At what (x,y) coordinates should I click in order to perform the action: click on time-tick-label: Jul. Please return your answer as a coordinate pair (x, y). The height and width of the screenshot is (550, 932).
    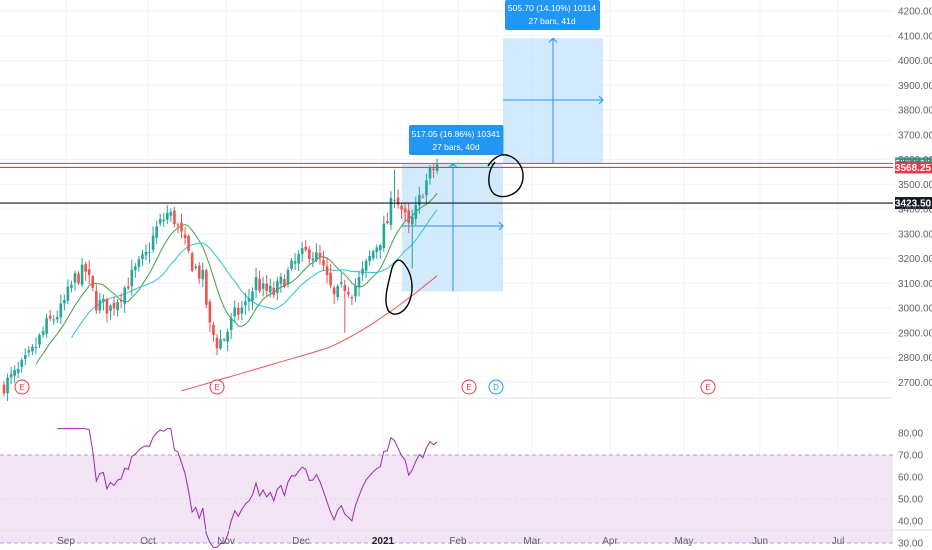
    Looking at the image, I should click on (838, 541).